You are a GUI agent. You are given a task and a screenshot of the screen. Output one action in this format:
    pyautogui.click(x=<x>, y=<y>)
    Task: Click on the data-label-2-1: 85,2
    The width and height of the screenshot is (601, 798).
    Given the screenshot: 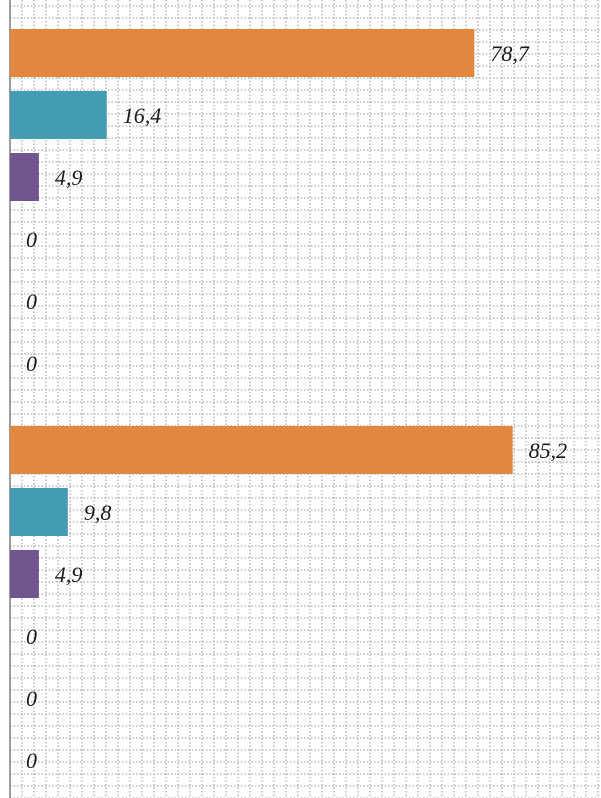 What is the action you would take?
    pyautogui.click(x=548, y=450)
    